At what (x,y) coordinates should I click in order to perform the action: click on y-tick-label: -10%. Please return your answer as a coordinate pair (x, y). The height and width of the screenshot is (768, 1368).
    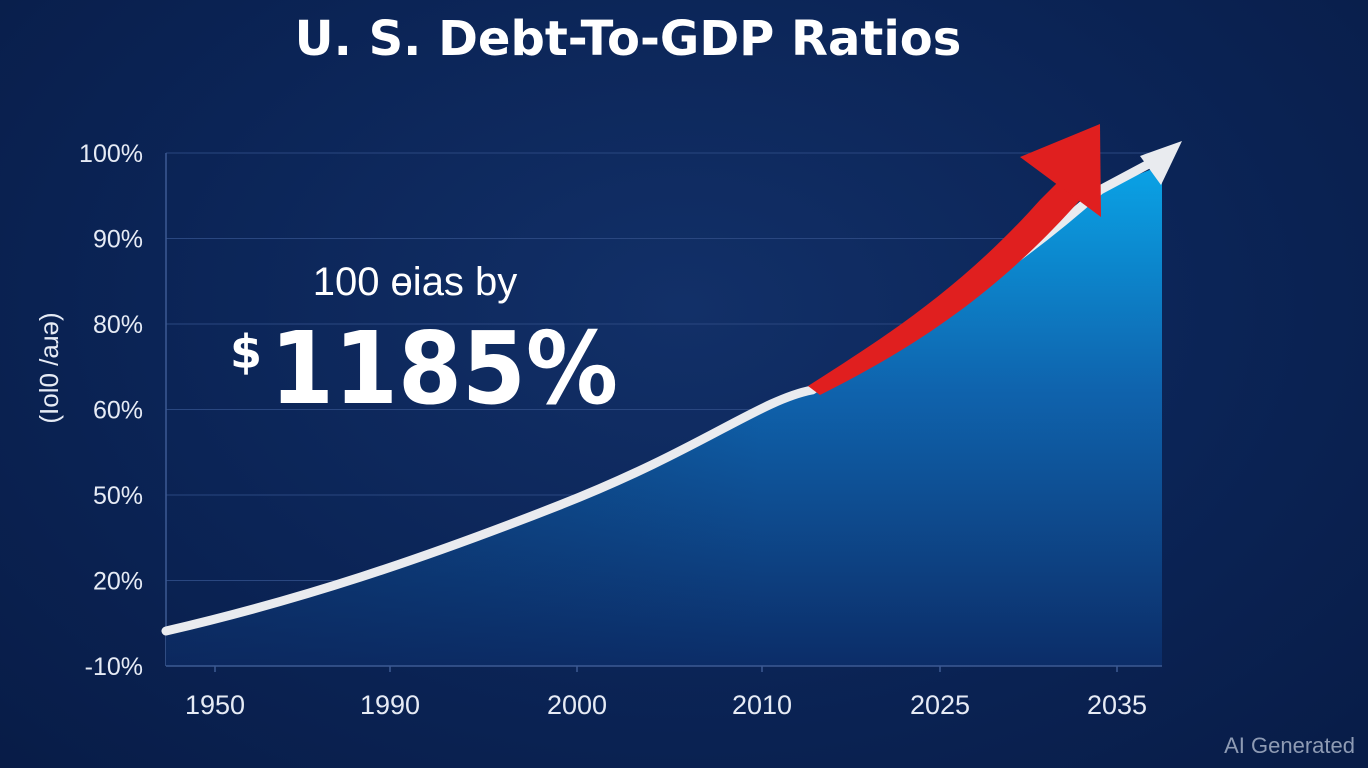
    Looking at the image, I should click on (114, 667).